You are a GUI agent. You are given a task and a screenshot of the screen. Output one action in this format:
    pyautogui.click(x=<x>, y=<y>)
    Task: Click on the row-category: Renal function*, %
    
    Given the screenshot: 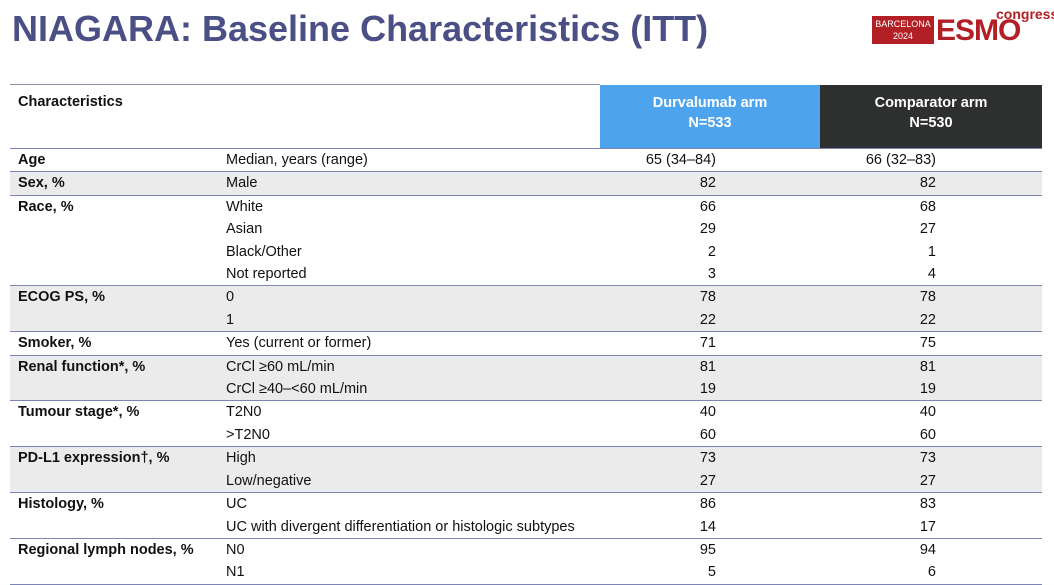 What is the action you would take?
    pyautogui.click(x=114, y=366)
    